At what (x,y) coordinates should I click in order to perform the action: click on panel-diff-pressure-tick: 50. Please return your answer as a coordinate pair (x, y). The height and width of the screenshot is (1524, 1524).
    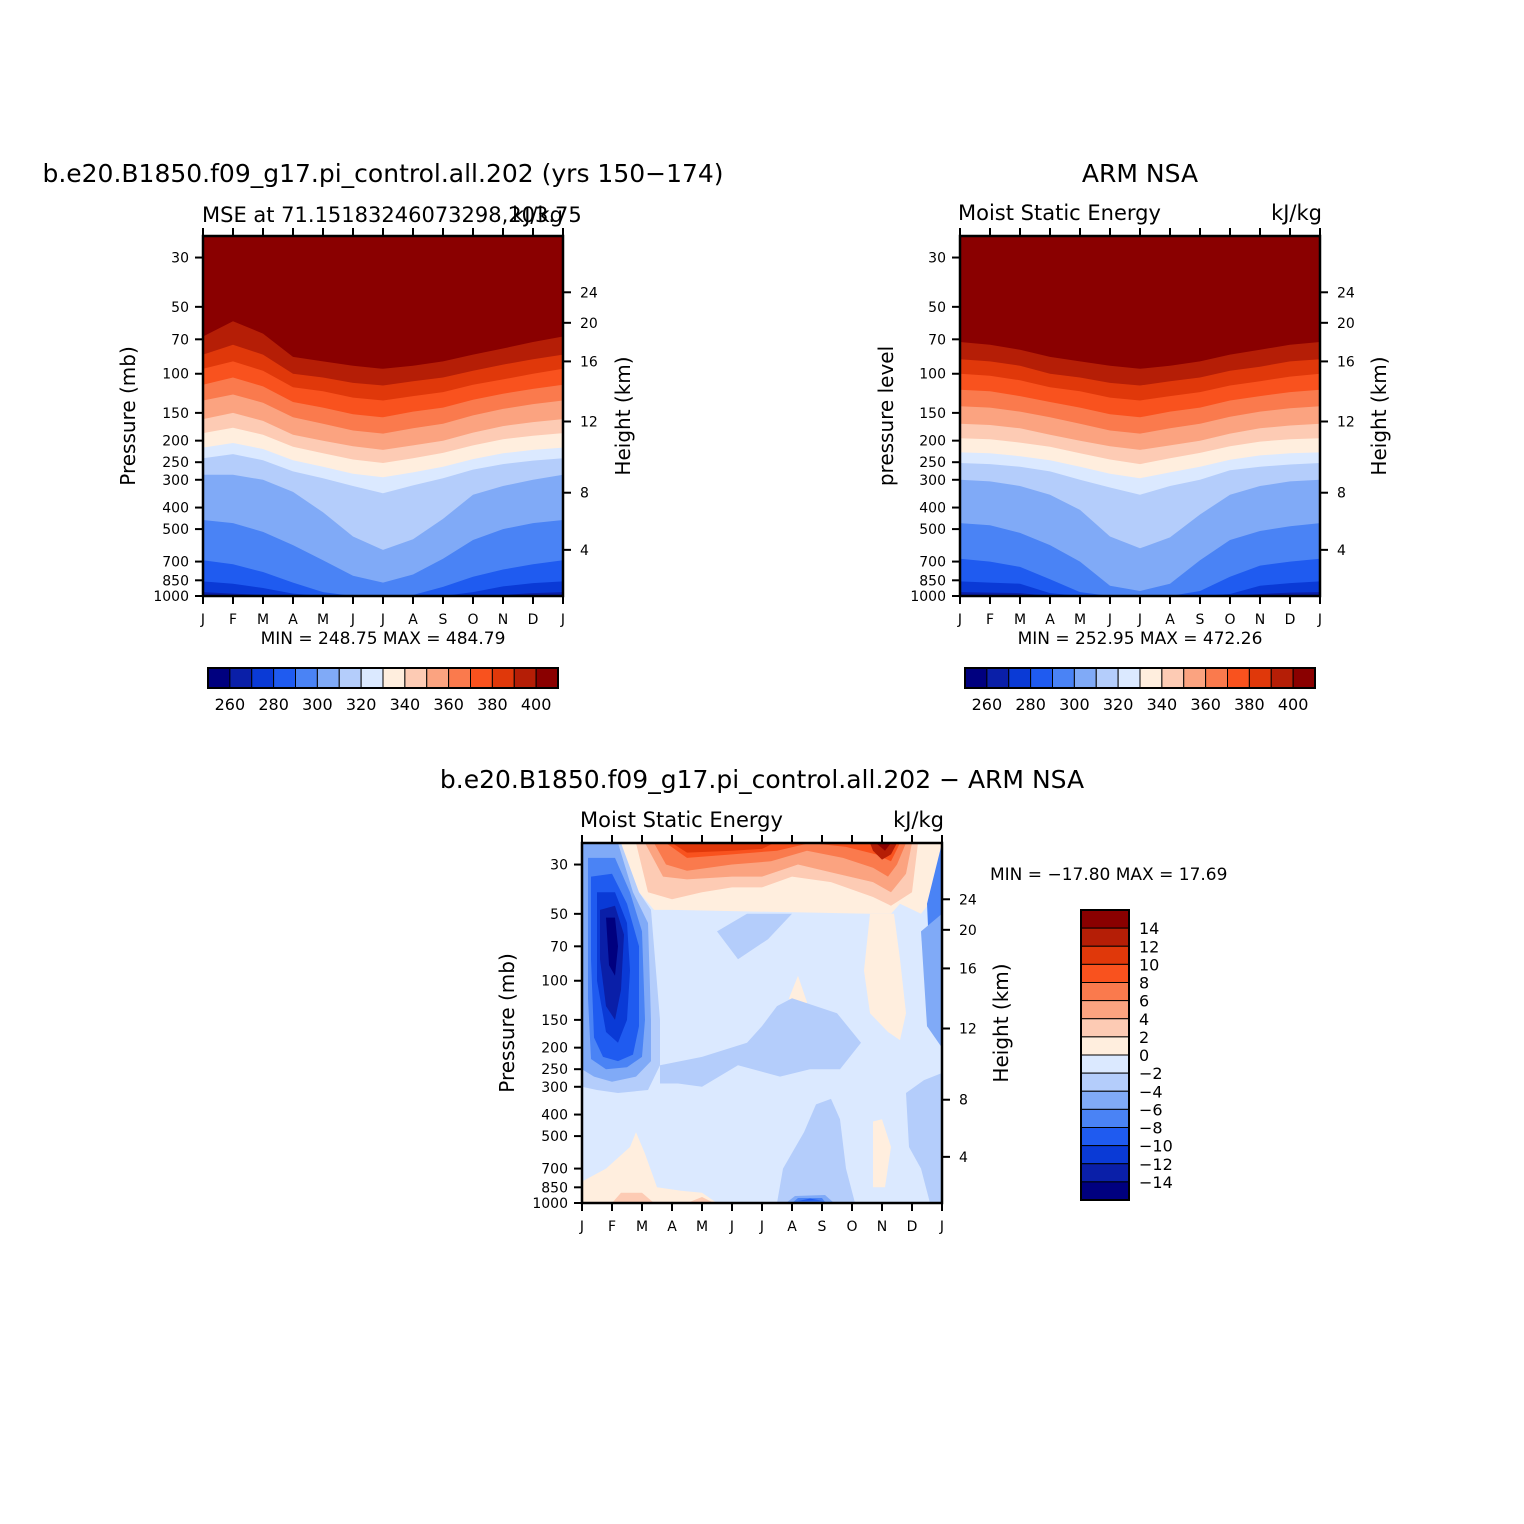
    Looking at the image, I should click on (559, 915).